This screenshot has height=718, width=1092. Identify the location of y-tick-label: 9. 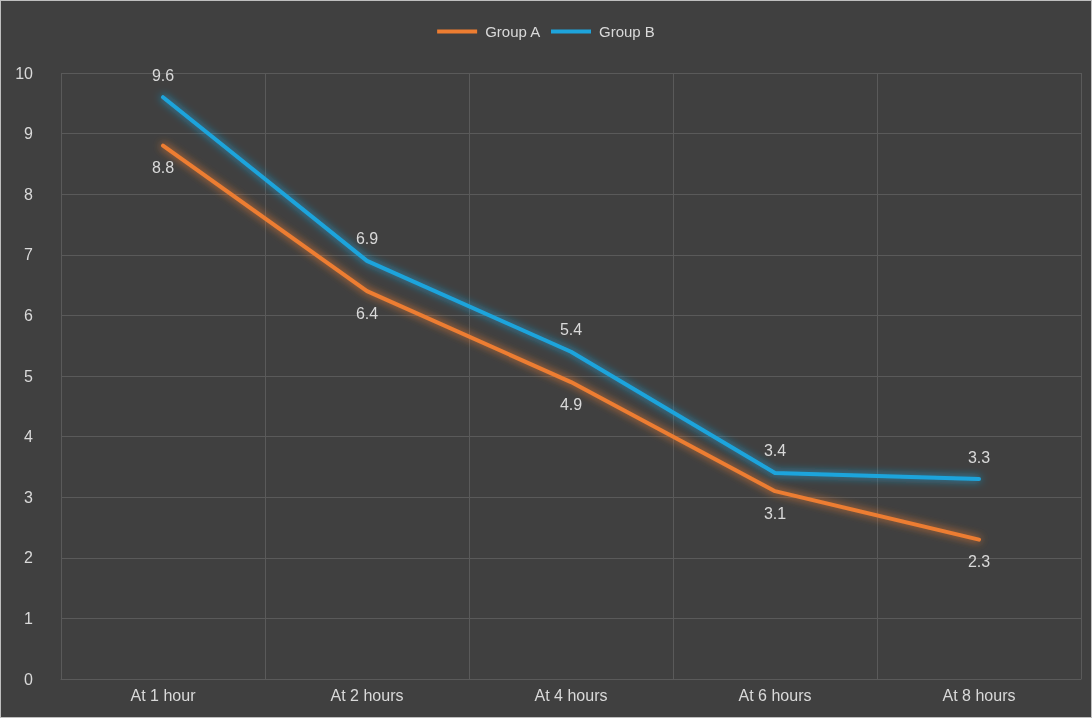
(29, 134).